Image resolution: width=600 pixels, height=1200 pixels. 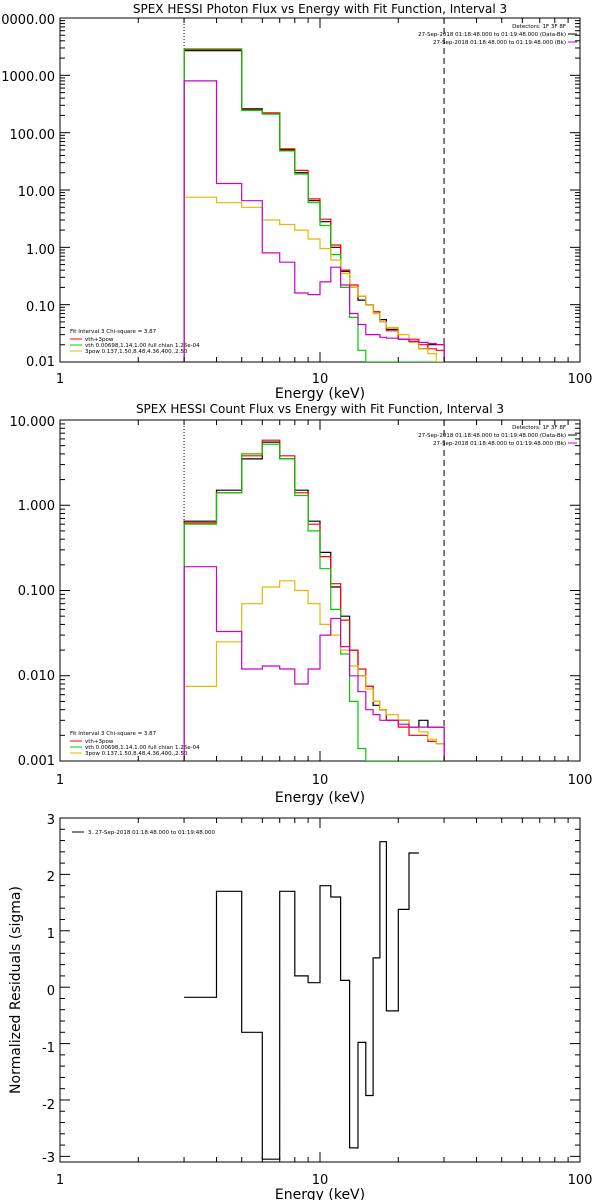 I want to click on y-tick-label: -3, so click(x=48, y=1158).